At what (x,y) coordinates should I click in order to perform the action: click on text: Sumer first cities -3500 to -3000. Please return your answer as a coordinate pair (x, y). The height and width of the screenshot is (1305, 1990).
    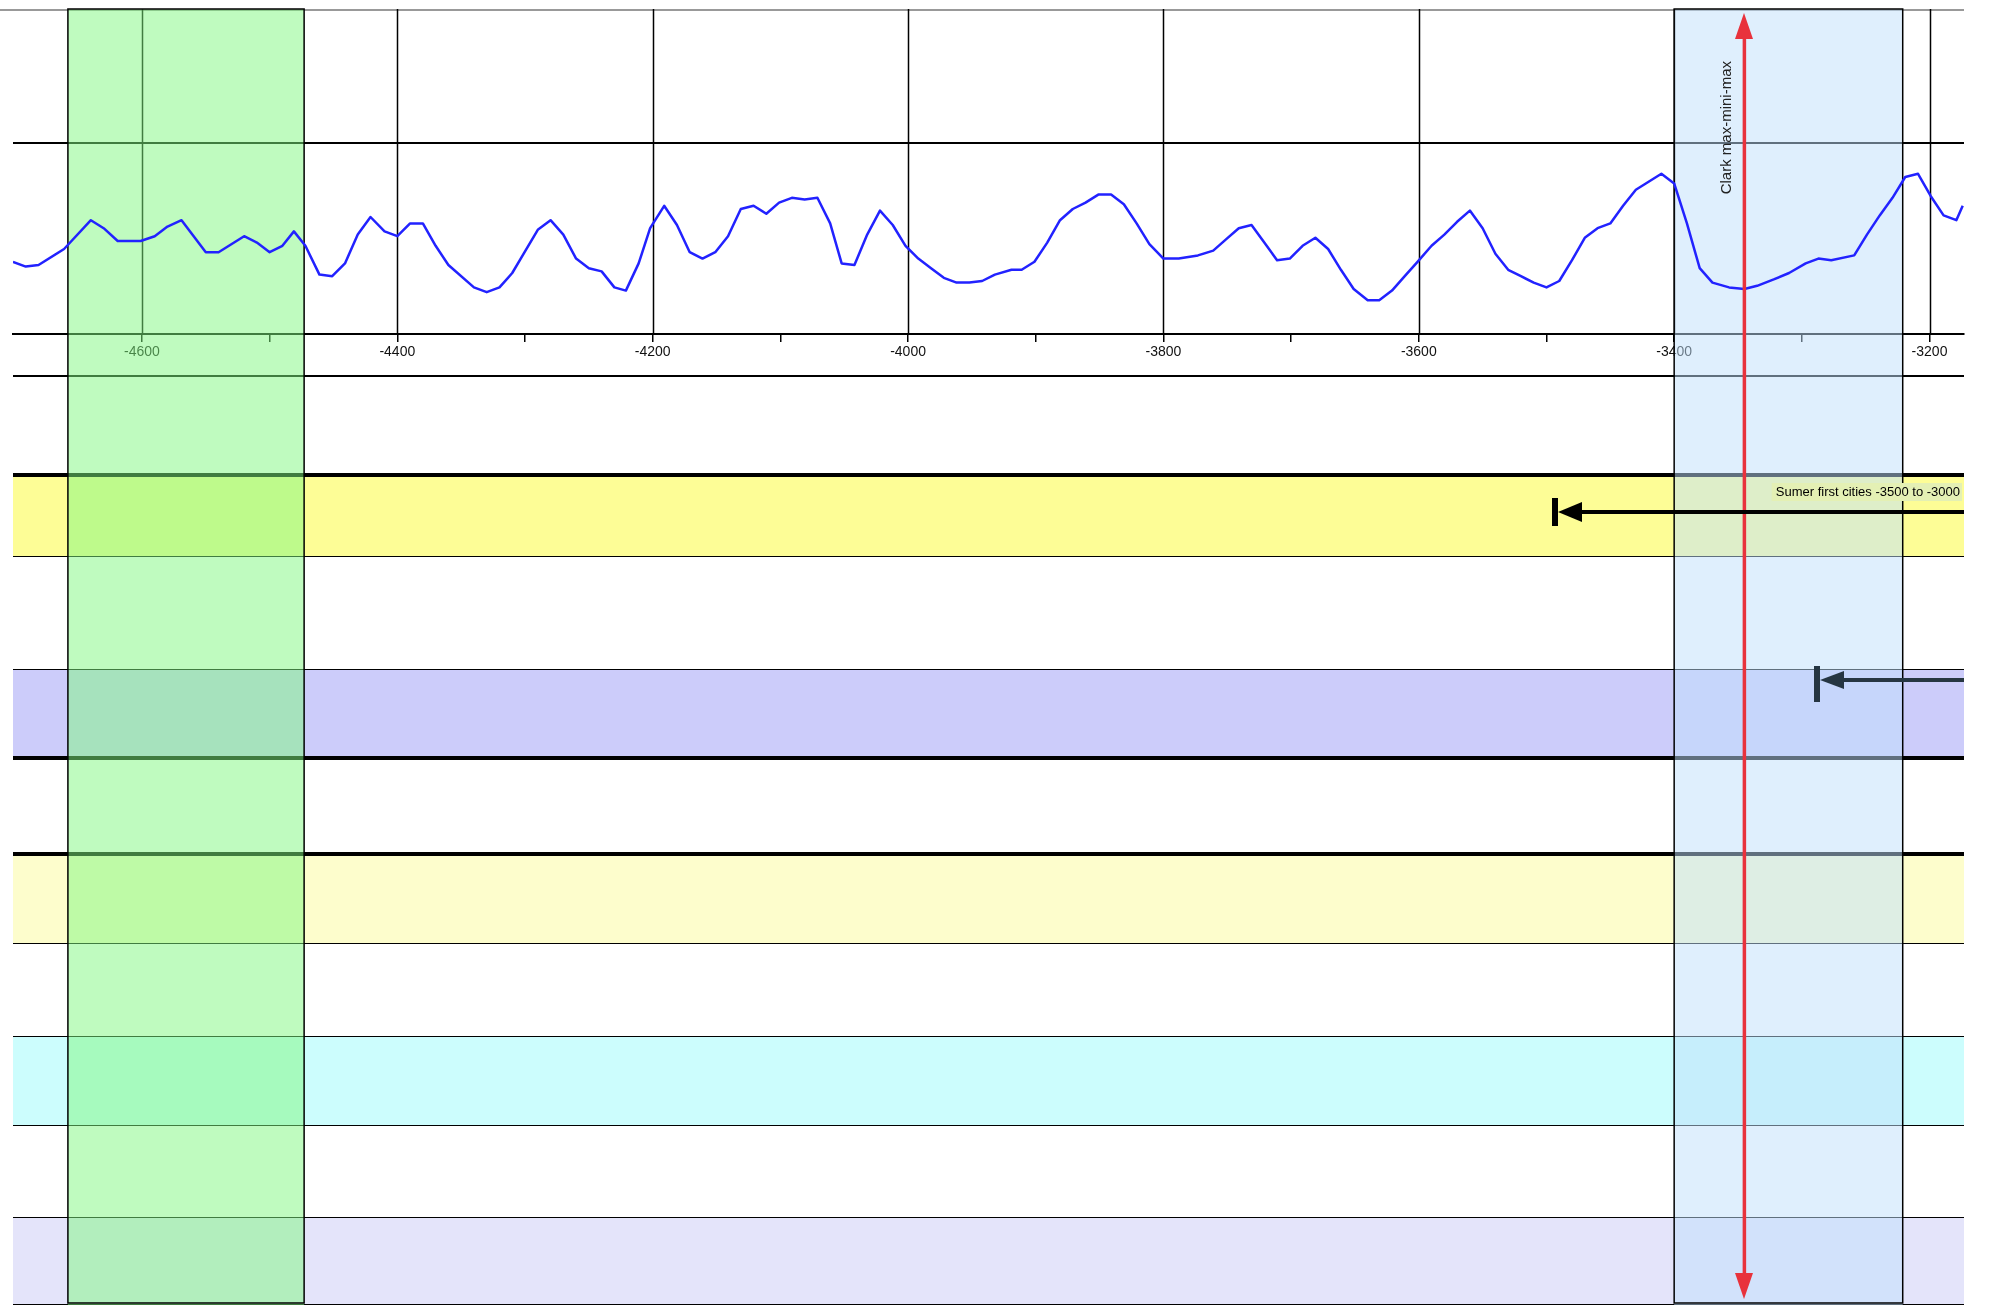
    Looking at the image, I should click on (1867, 491).